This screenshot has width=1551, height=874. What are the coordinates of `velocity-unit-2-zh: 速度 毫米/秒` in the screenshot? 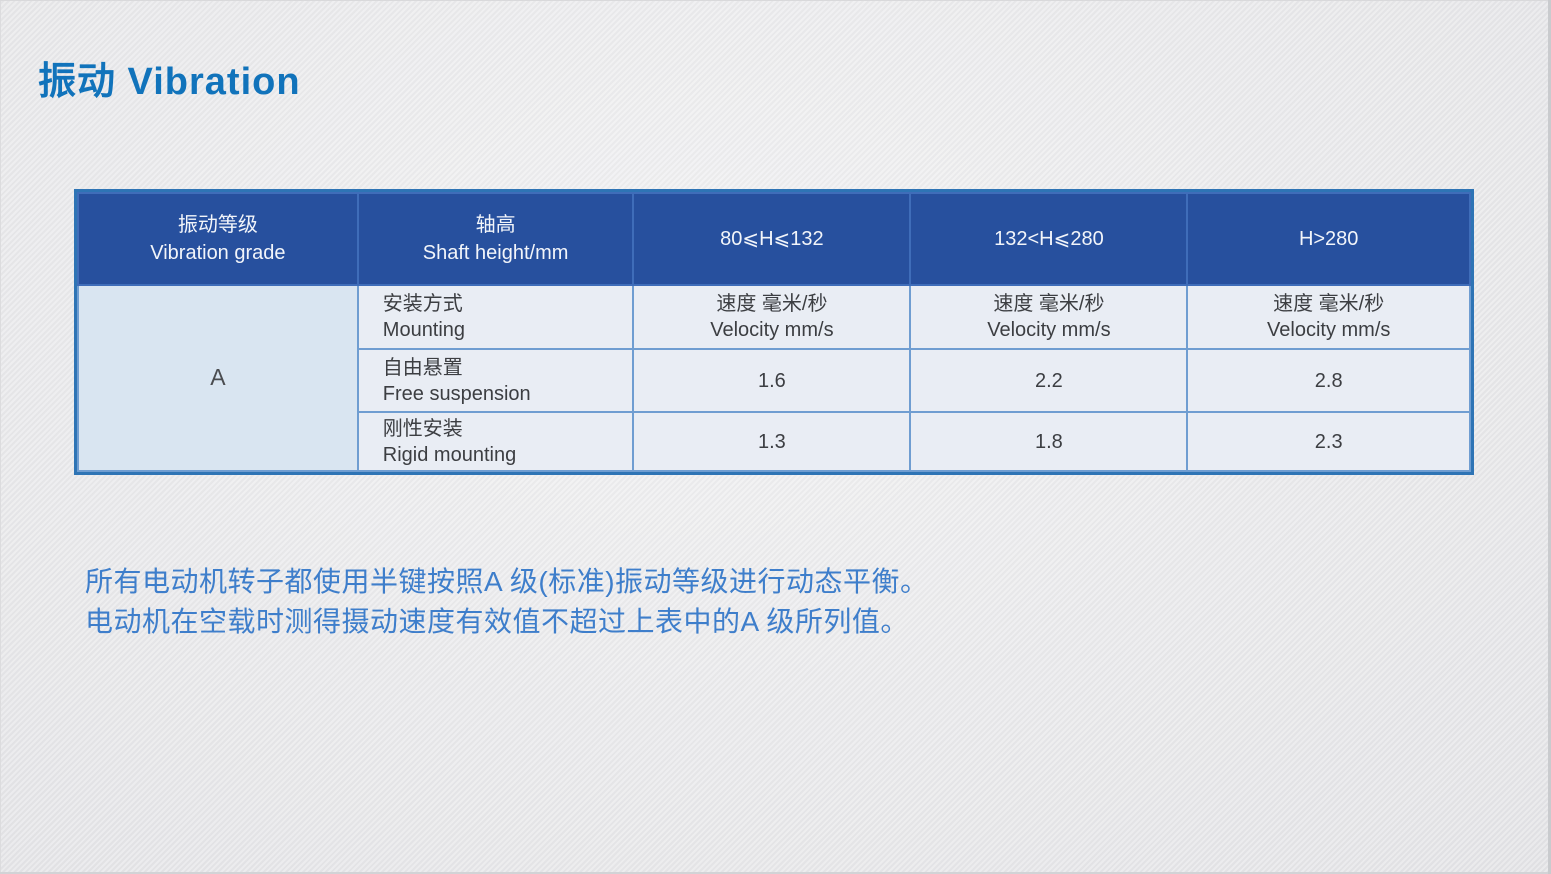 It's located at (1049, 304).